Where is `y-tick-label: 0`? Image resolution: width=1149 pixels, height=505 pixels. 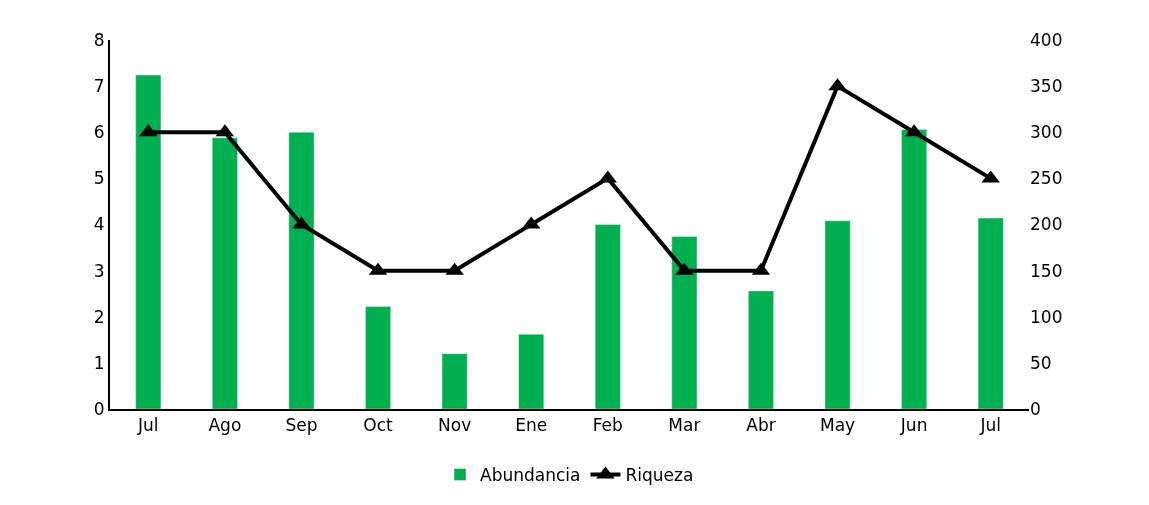
y-tick-label: 0 is located at coordinates (99, 408).